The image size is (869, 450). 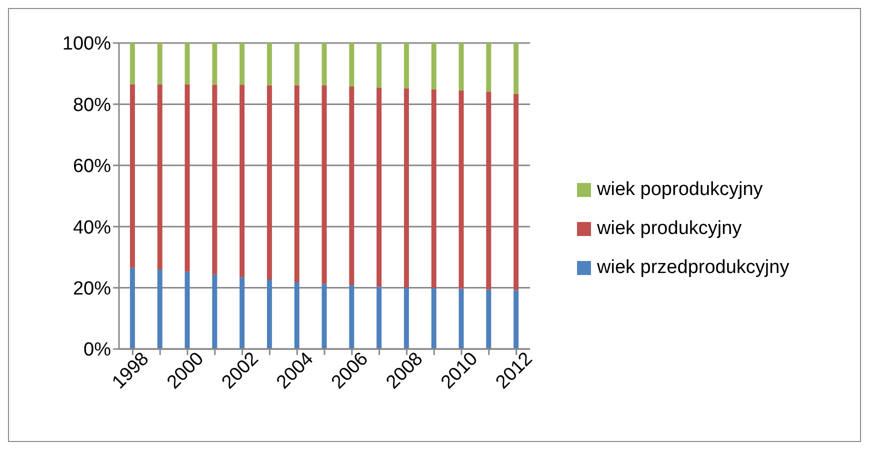 I want to click on y-tick-label: 40%, so click(x=92, y=227).